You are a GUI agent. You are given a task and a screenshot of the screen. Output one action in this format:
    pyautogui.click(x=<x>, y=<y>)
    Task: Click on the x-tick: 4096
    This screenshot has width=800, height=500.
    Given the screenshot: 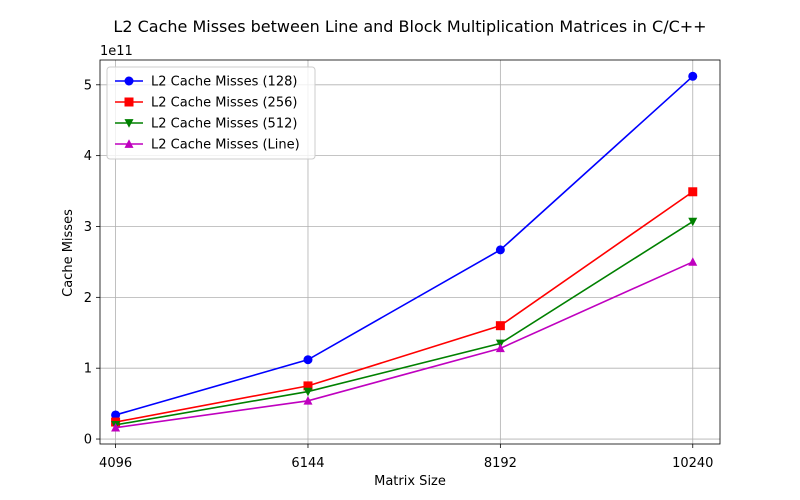 What is the action you would take?
    pyautogui.click(x=115, y=457)
    